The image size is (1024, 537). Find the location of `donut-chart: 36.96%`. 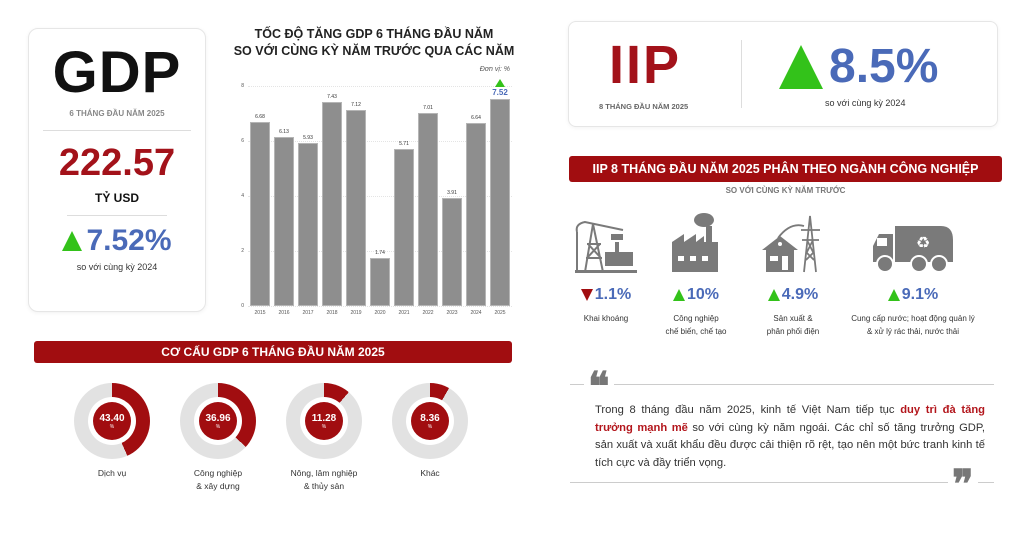

donut-chart: 36.96% is located at coordinates (218, 421).